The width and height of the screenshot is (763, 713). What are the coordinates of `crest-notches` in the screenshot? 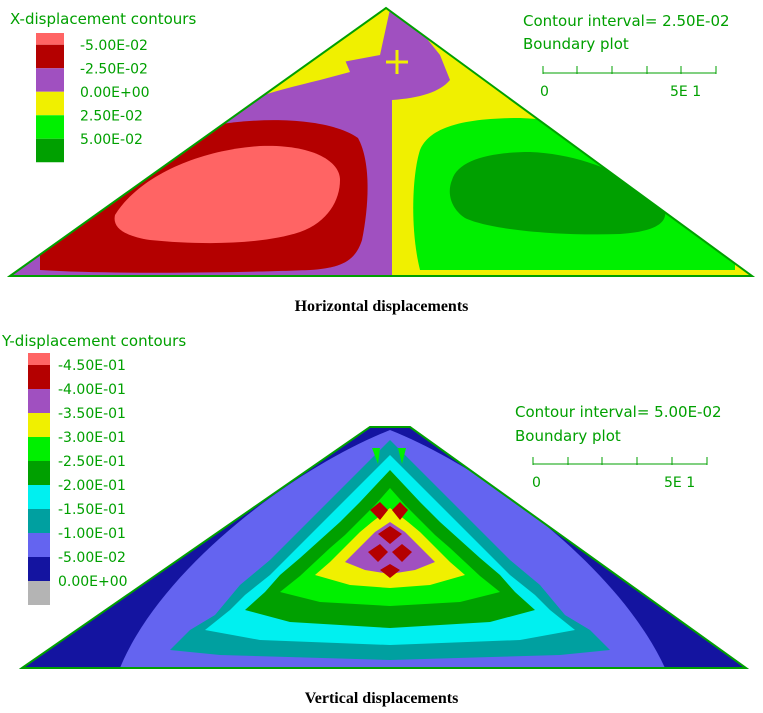 It's located at (389, 456).